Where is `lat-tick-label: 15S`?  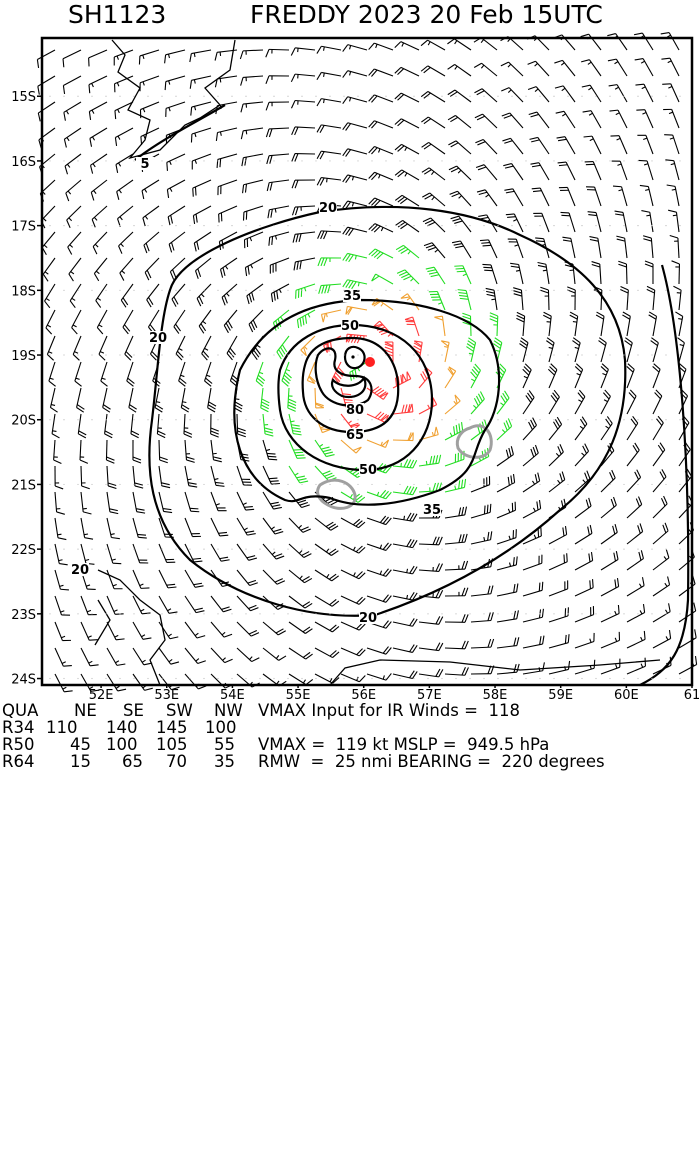
lat-tick-label: 15S is located at coordinates (23, 97).